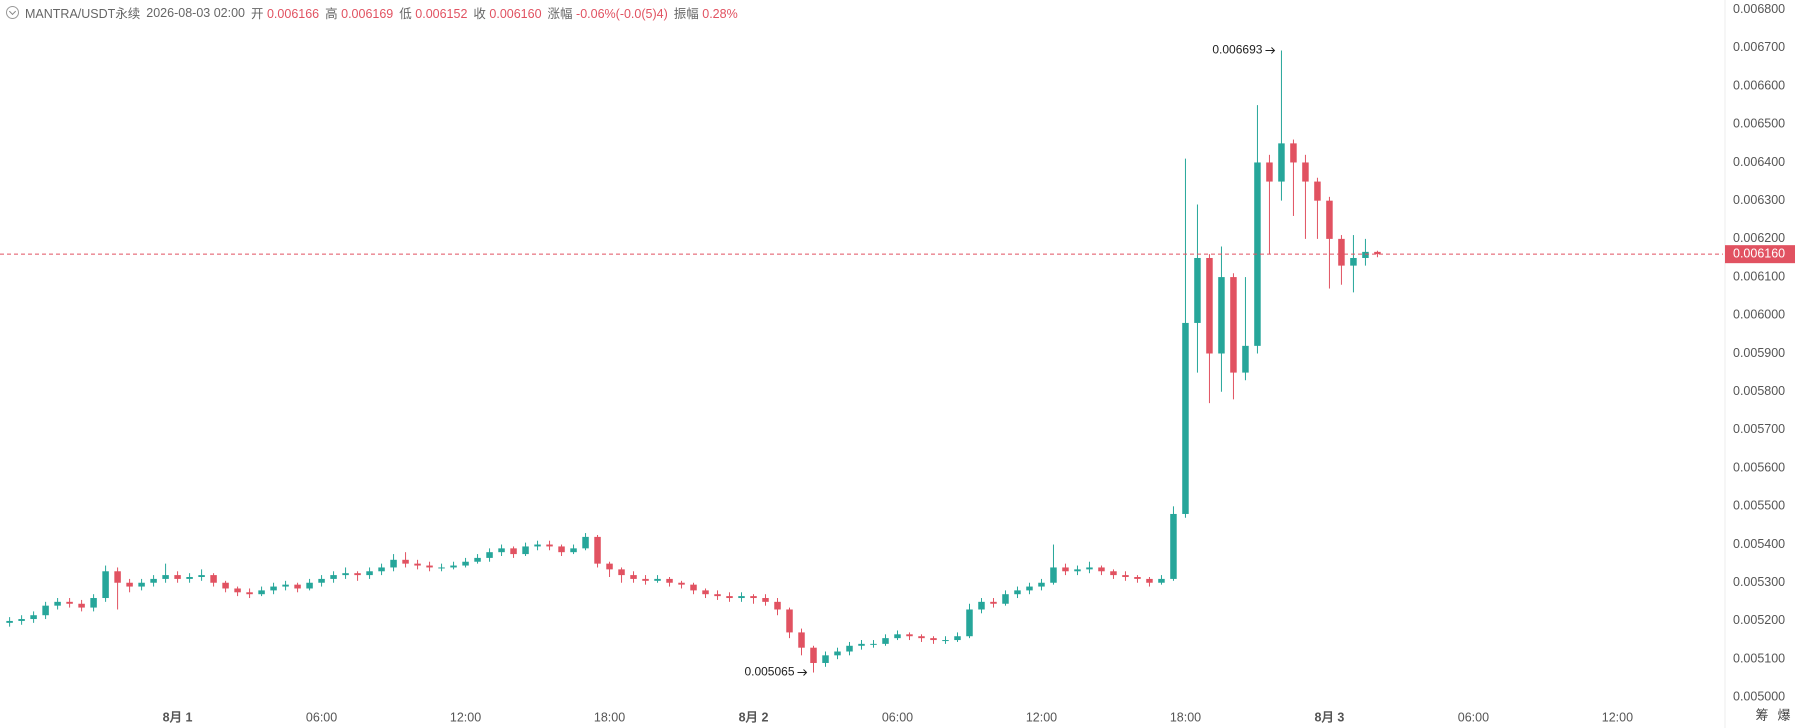  Describe the element at coordinates (1759, 697) in the screenshot. I see `y-tick-label: 0.005000` at that location.